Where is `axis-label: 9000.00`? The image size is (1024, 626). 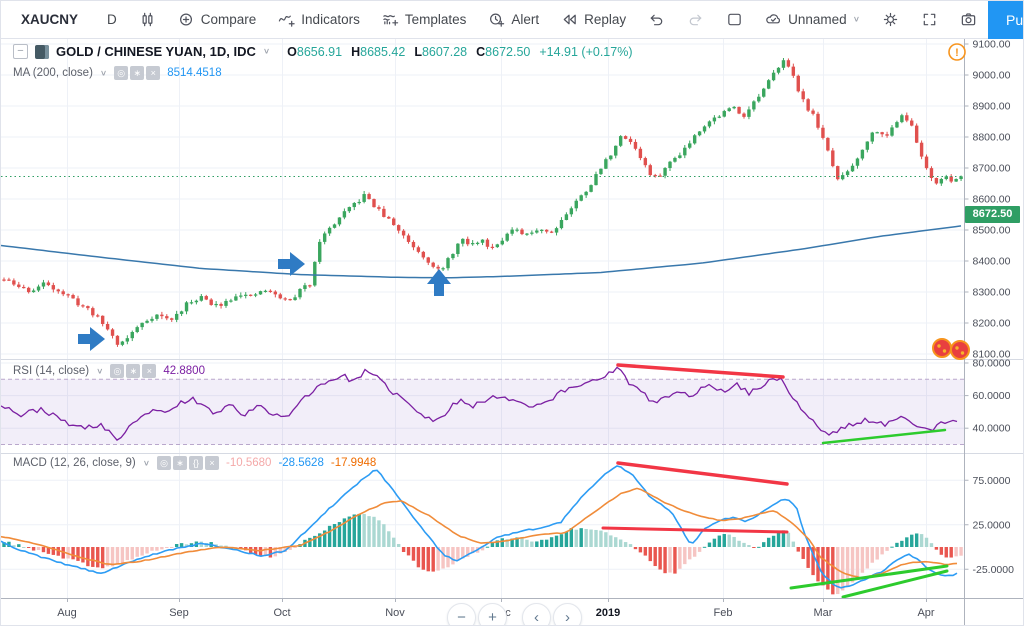
axis-label: 9000.00 is located at coordinates (992, 76).